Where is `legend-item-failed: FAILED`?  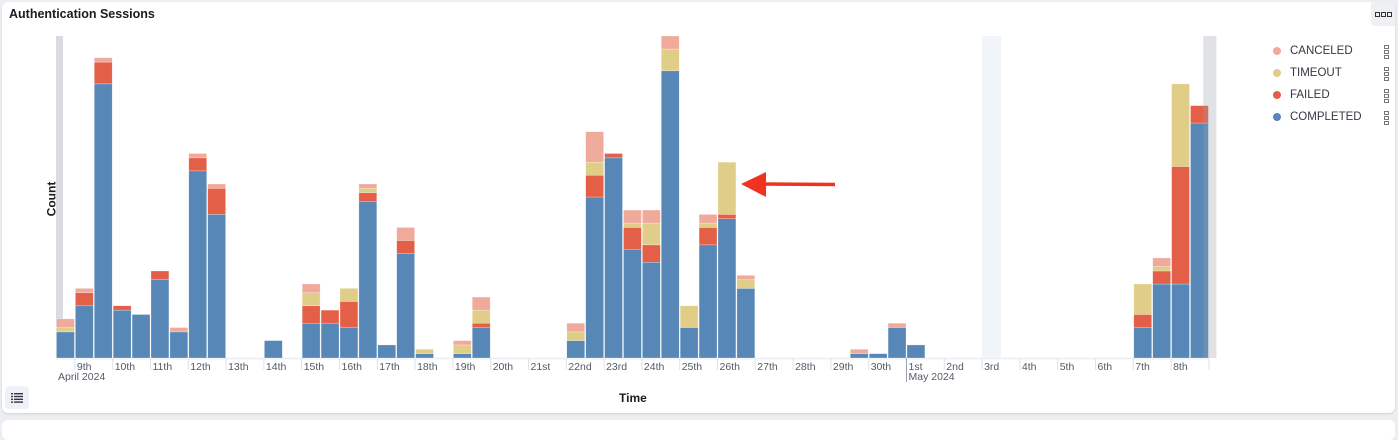 legend-item-failed: FAILED is located at coordinates (1331, 95).